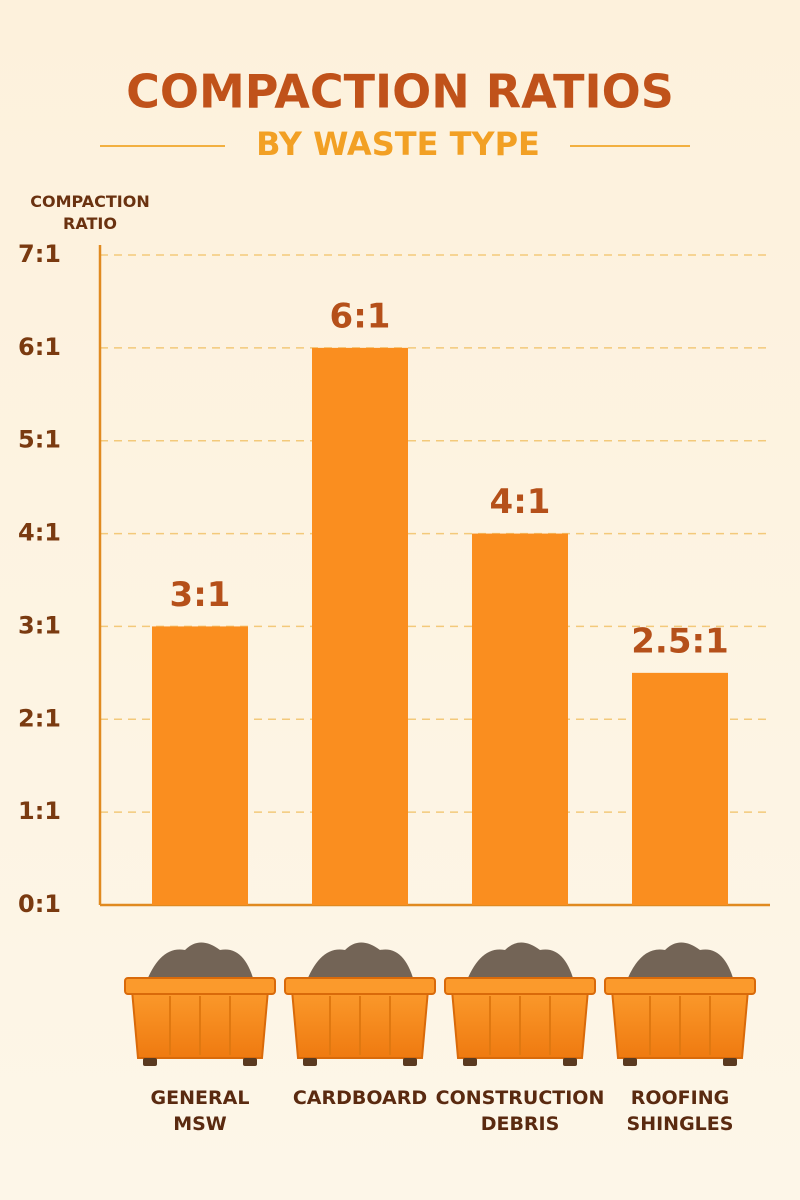  What do you see at coordinates (520, 1111) in the screenshot?
I see `x-tick-label: CONSTRUCTION DEBRIS` at bounding box center [520, 1111].